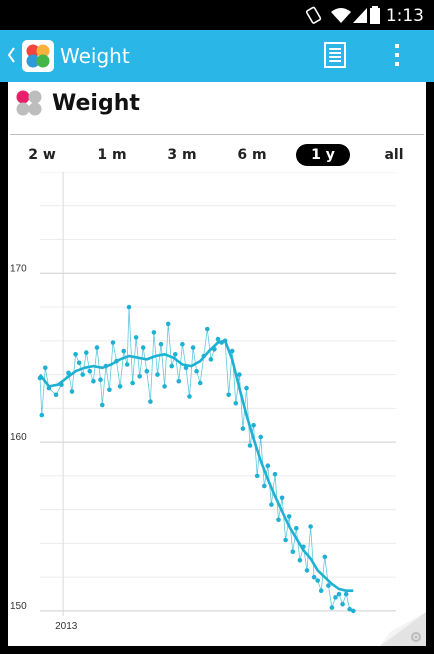 This screenshot has width=434, height=654. Describe the element at coordinates (341, 15) in the screenshot. I see `wifi-icon` at that location.